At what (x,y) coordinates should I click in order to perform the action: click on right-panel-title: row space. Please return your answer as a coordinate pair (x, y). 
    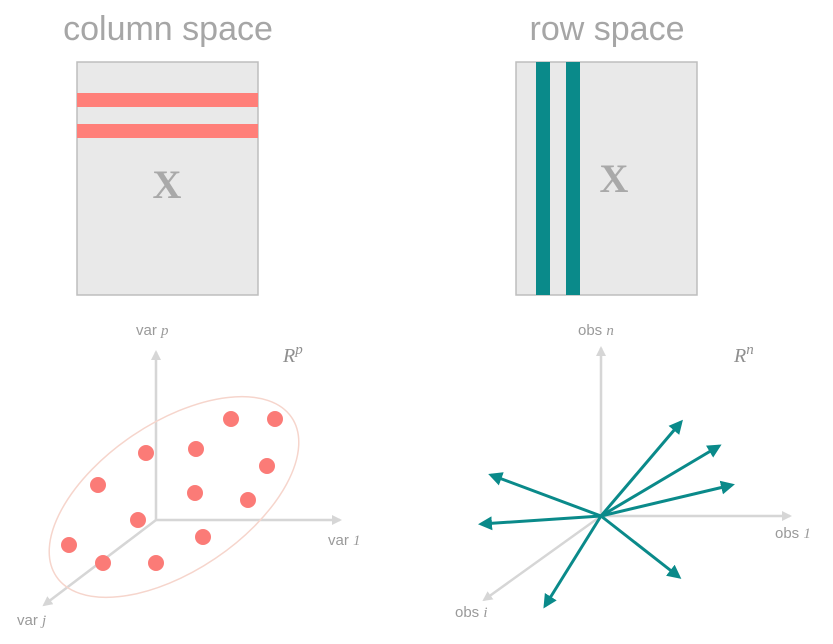
    Looking at the image, I should click on (607, 29).